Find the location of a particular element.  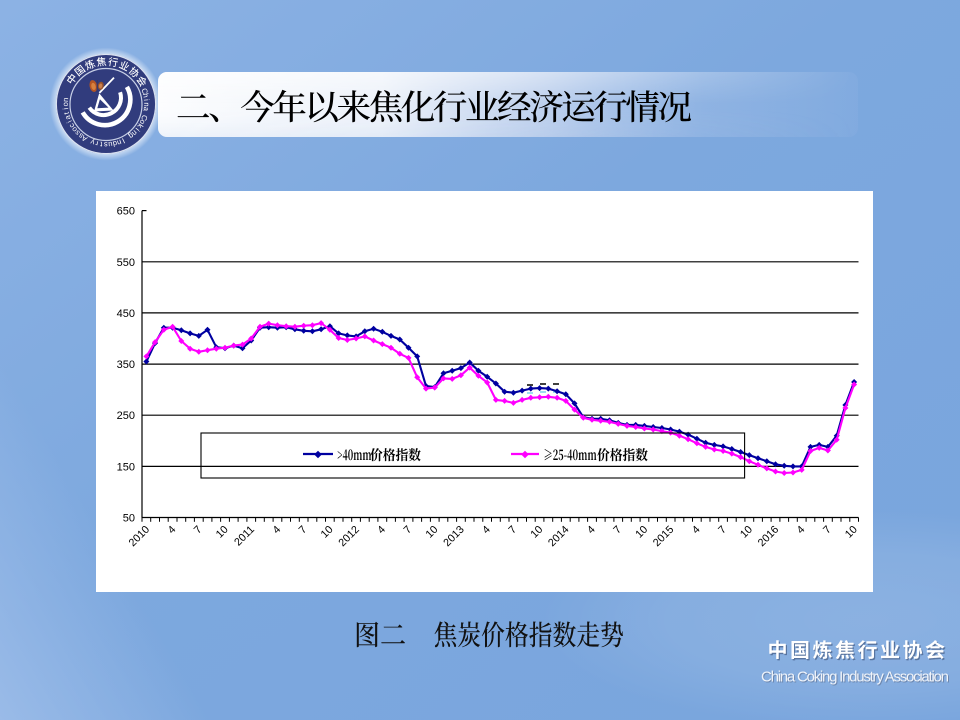

svg-text: 250 is located at coordinates (126, 416).